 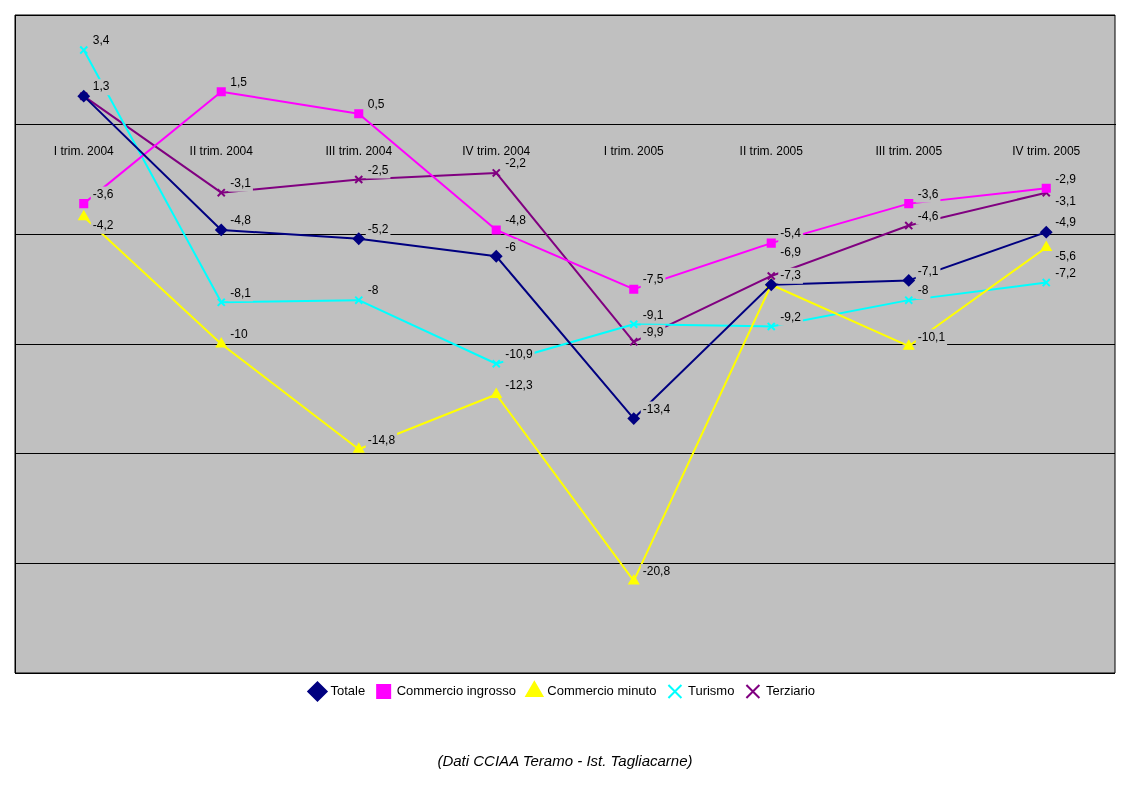 What do you see at coordinates (381, 439) in the screenshot?
I see `data-label: -14,8` at bounding box center [381, 439].